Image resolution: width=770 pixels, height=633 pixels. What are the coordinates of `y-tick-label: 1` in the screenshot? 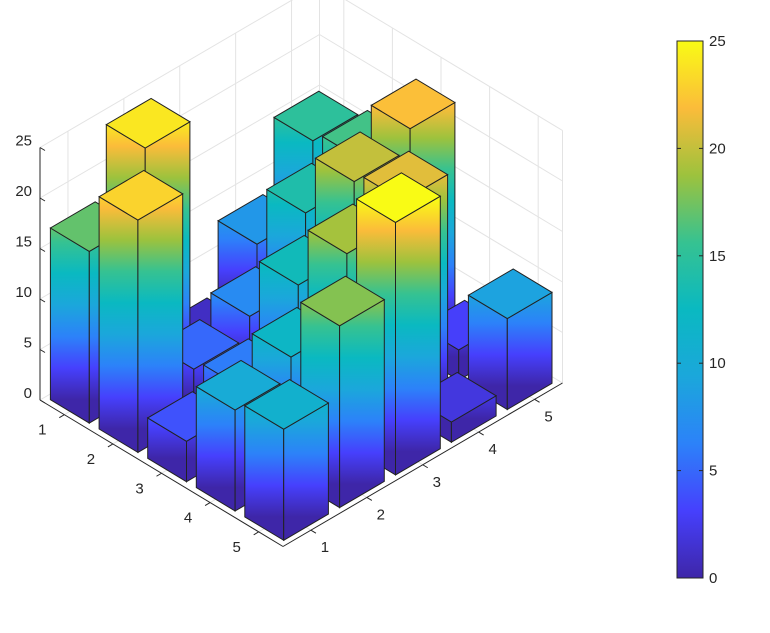 It's located at (325, 547).